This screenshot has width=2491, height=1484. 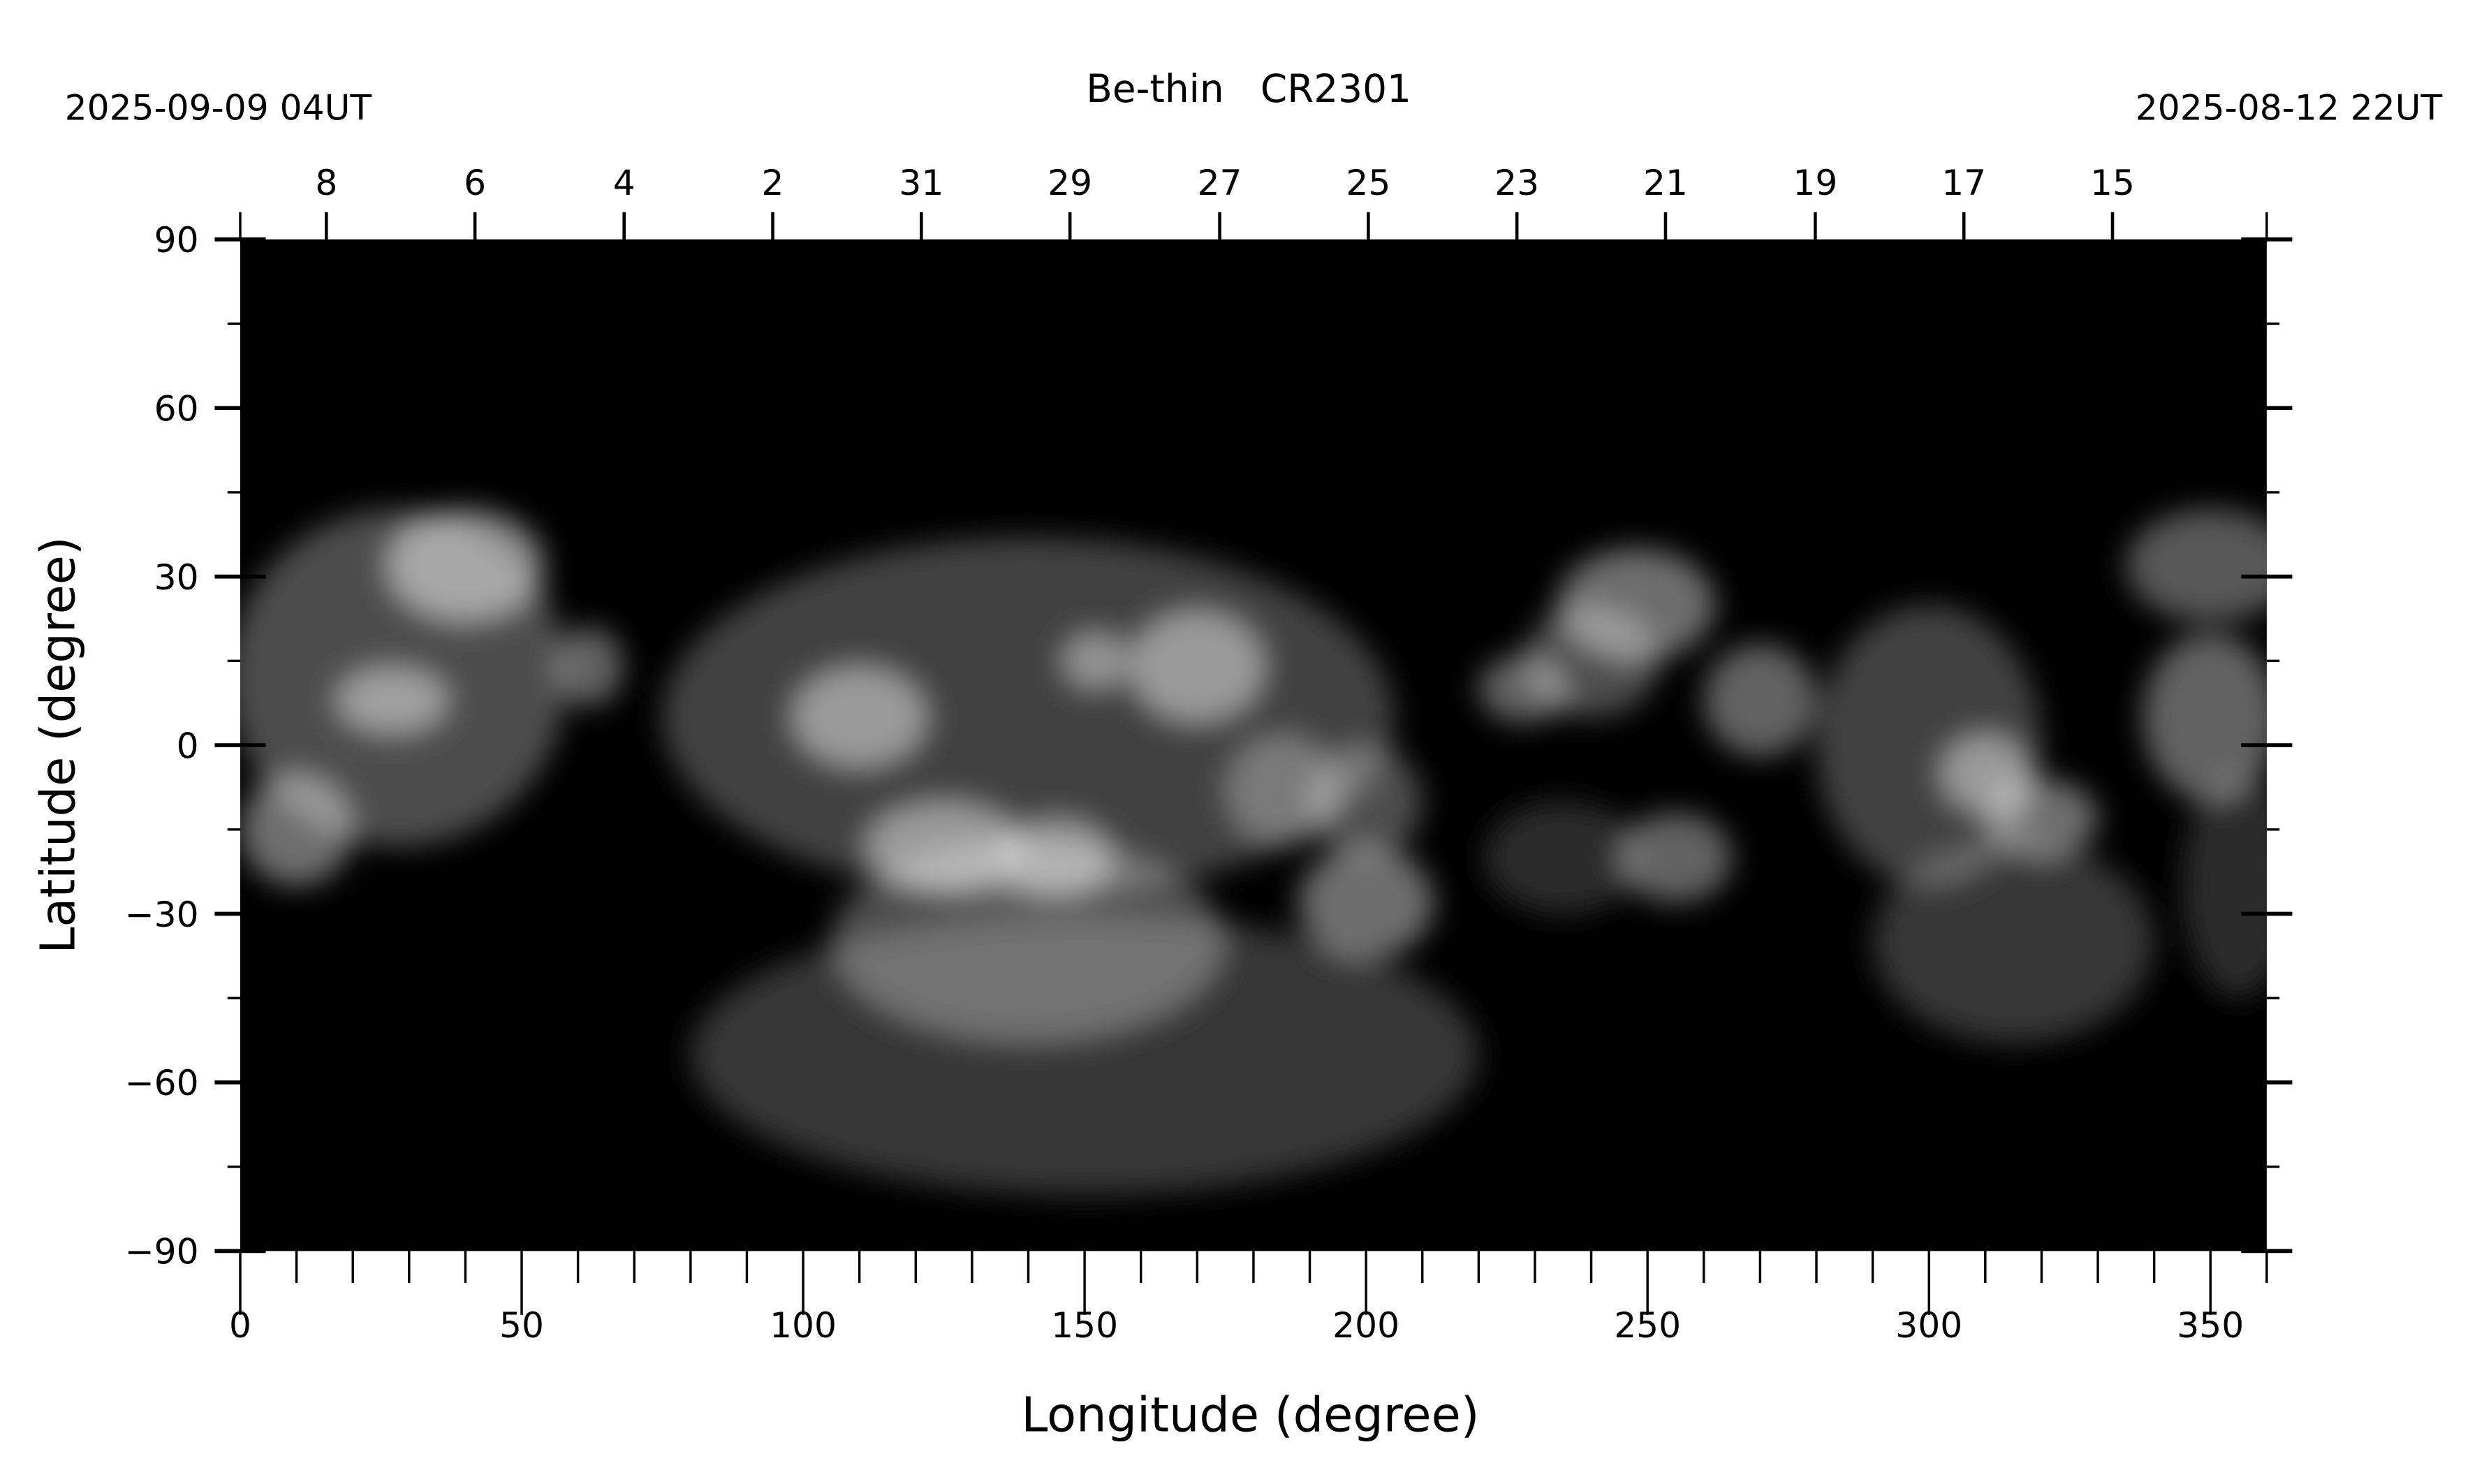 I want to click on y-axis-label: Latitude (degree), so click(x=58, y=744).